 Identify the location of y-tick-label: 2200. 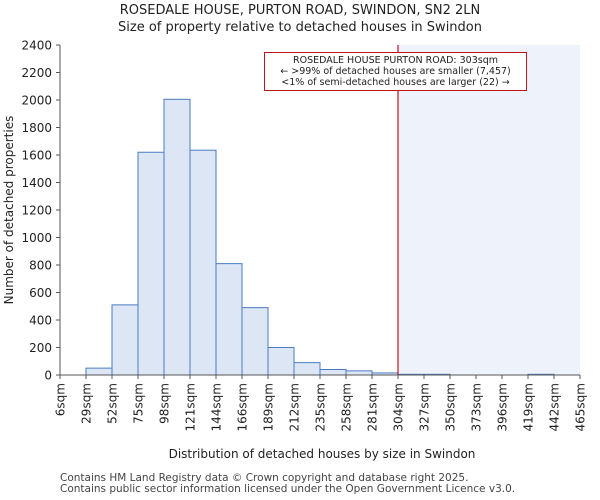
(36, 73).